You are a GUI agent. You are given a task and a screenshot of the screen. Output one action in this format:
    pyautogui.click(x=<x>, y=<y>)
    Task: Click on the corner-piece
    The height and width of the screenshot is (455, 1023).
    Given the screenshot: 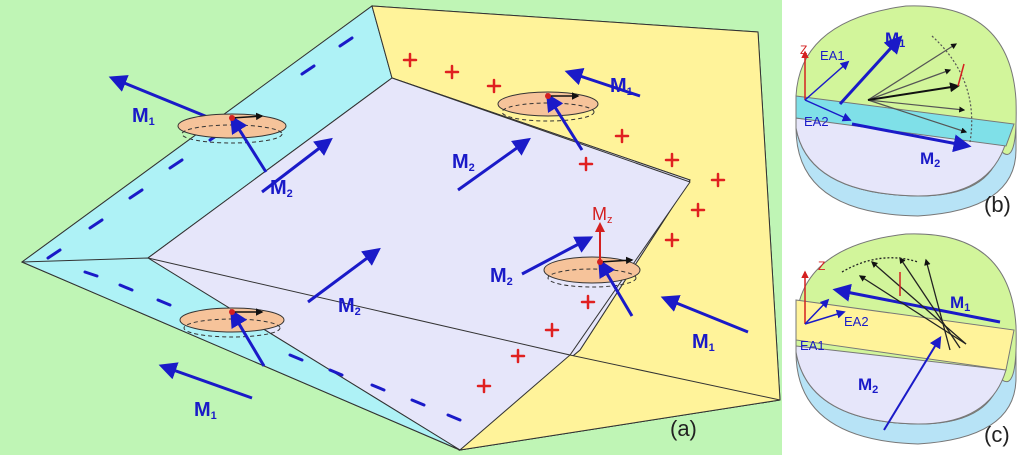 What is the action you would take?
    pyautogui.click(x=619, y=402)
    